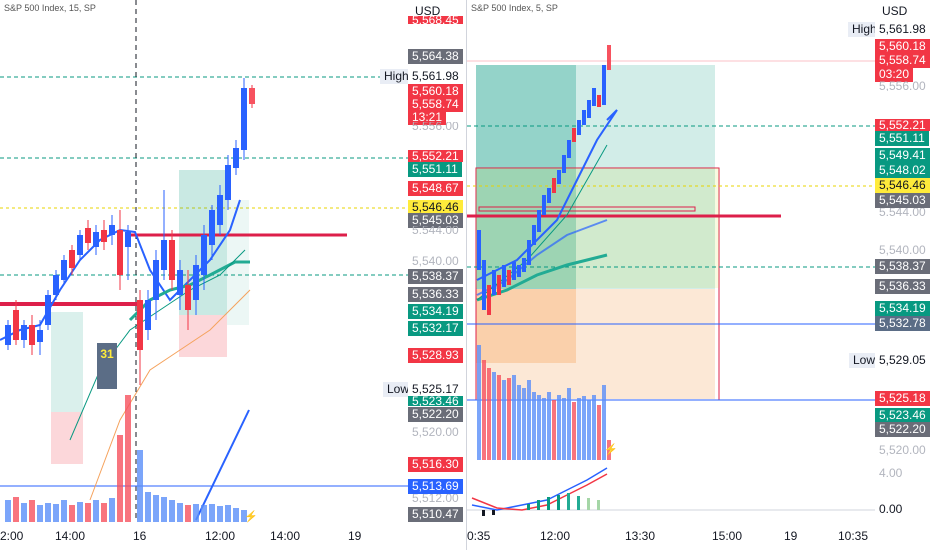 This screenshot has height=550, width=932. What do you see at coordinates (222, 465) in the screenshot?
I see `trend-line` at bounding box center [222, 465].